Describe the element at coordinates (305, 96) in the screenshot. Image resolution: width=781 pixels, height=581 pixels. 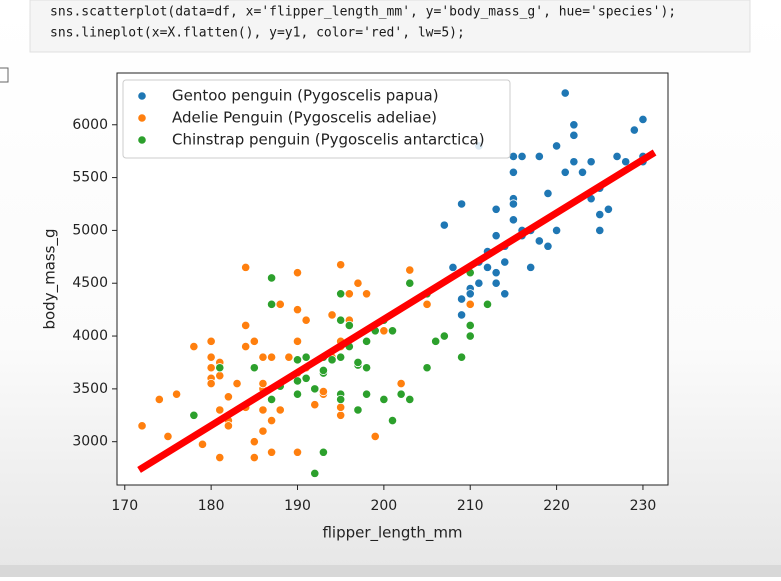
I see `legend-label: Gentoo penguin (Pygoscelis papua)` at that location.